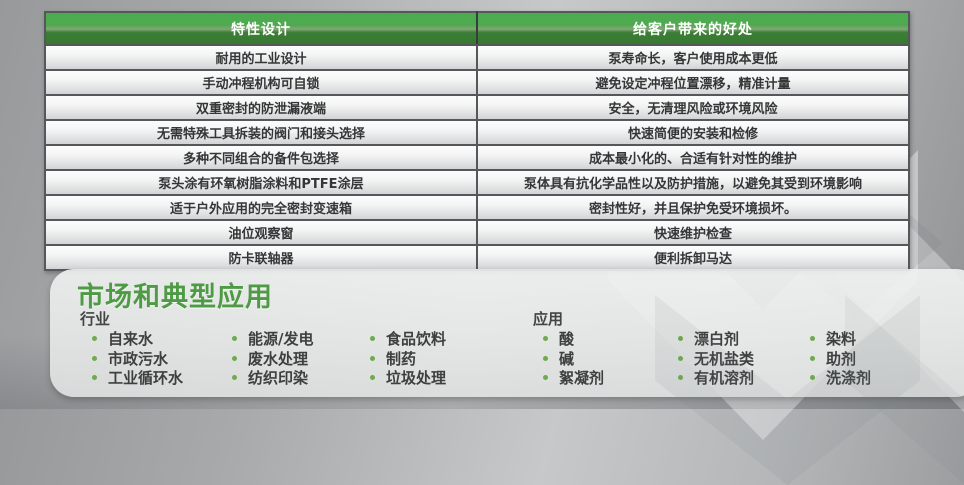 The width and height of the screenshot is (964, 485). What do you see at coordinates (841, 339) in the screenshot?
I see `list-item-label: 染料` at bounding box center [841, 339].